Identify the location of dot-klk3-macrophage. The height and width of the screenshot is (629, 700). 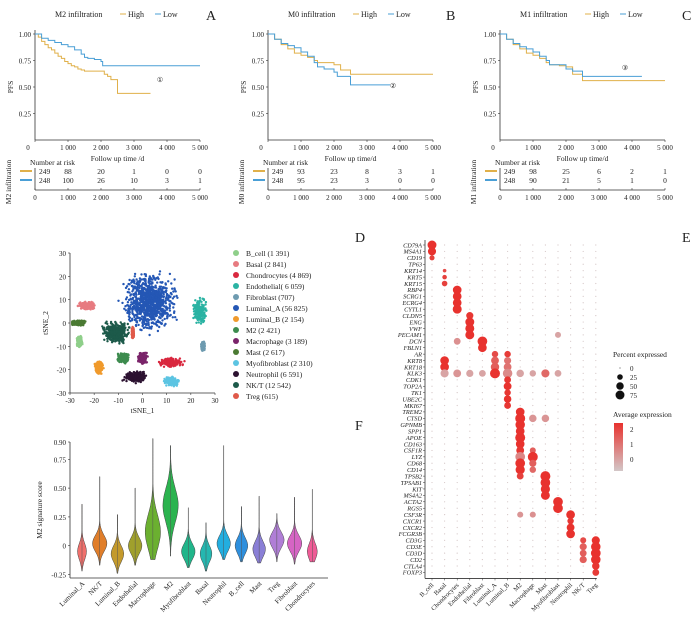
(533, 373).